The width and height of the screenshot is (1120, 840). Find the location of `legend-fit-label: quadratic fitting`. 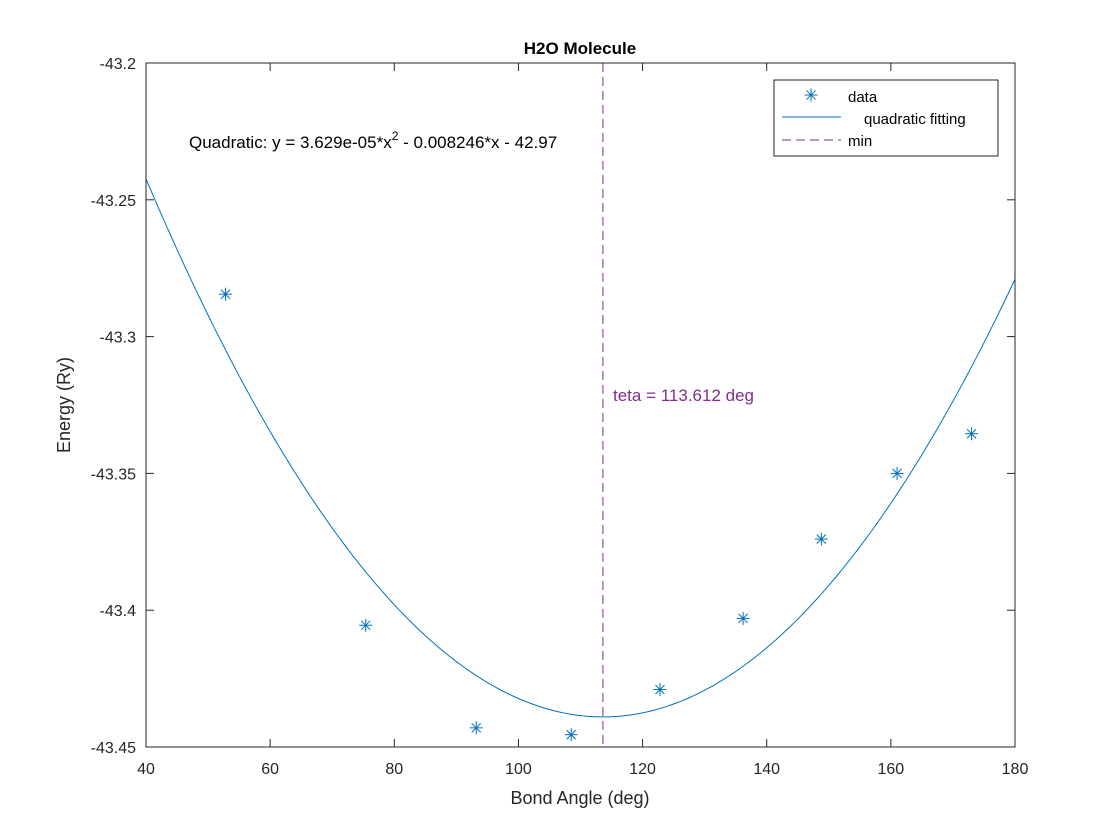

legend-fit-label: quadratic fitting is located at coordinates (915, 119).